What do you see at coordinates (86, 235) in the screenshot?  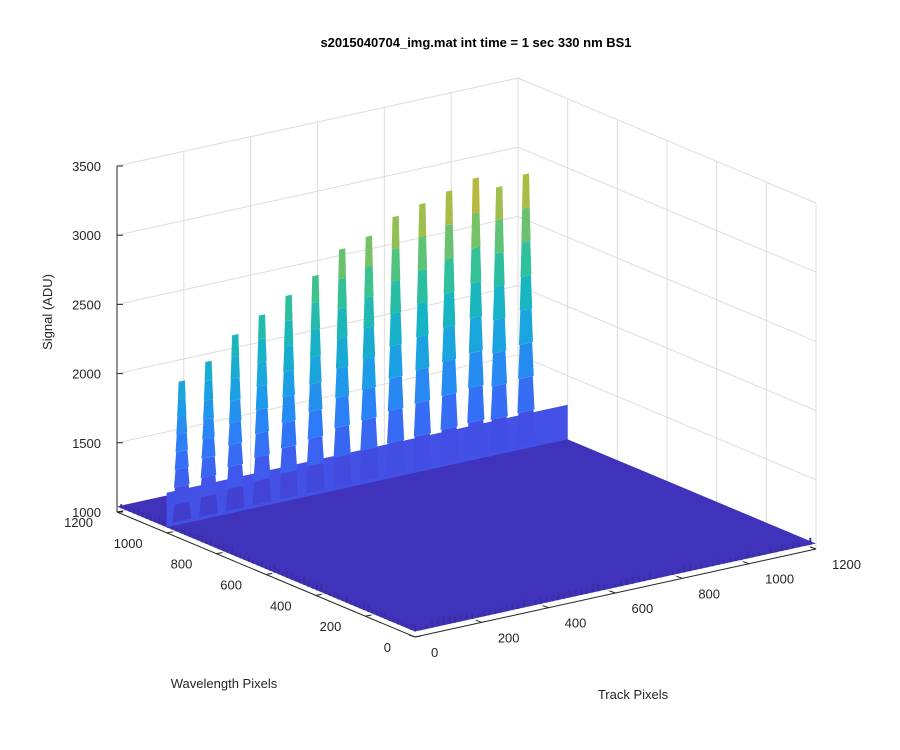 I see `z-tick-label: 3000` at bounding box center [86, 235].